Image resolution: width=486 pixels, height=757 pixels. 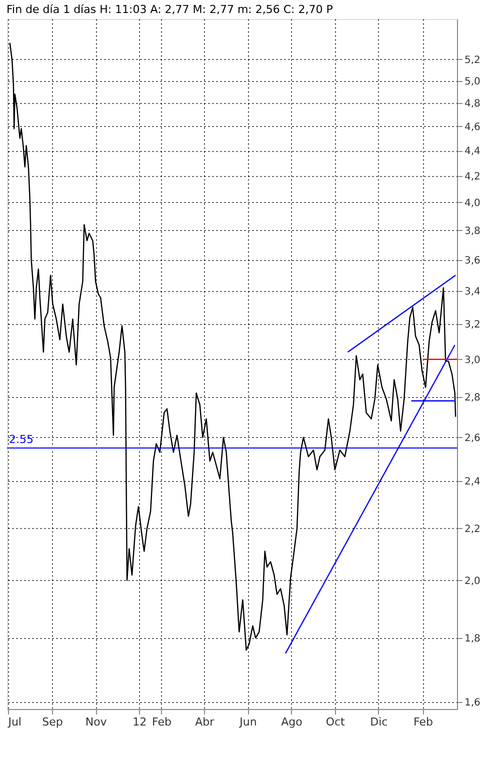 I want to click on x-tick-label: Abr, so click(x=205, y=722).